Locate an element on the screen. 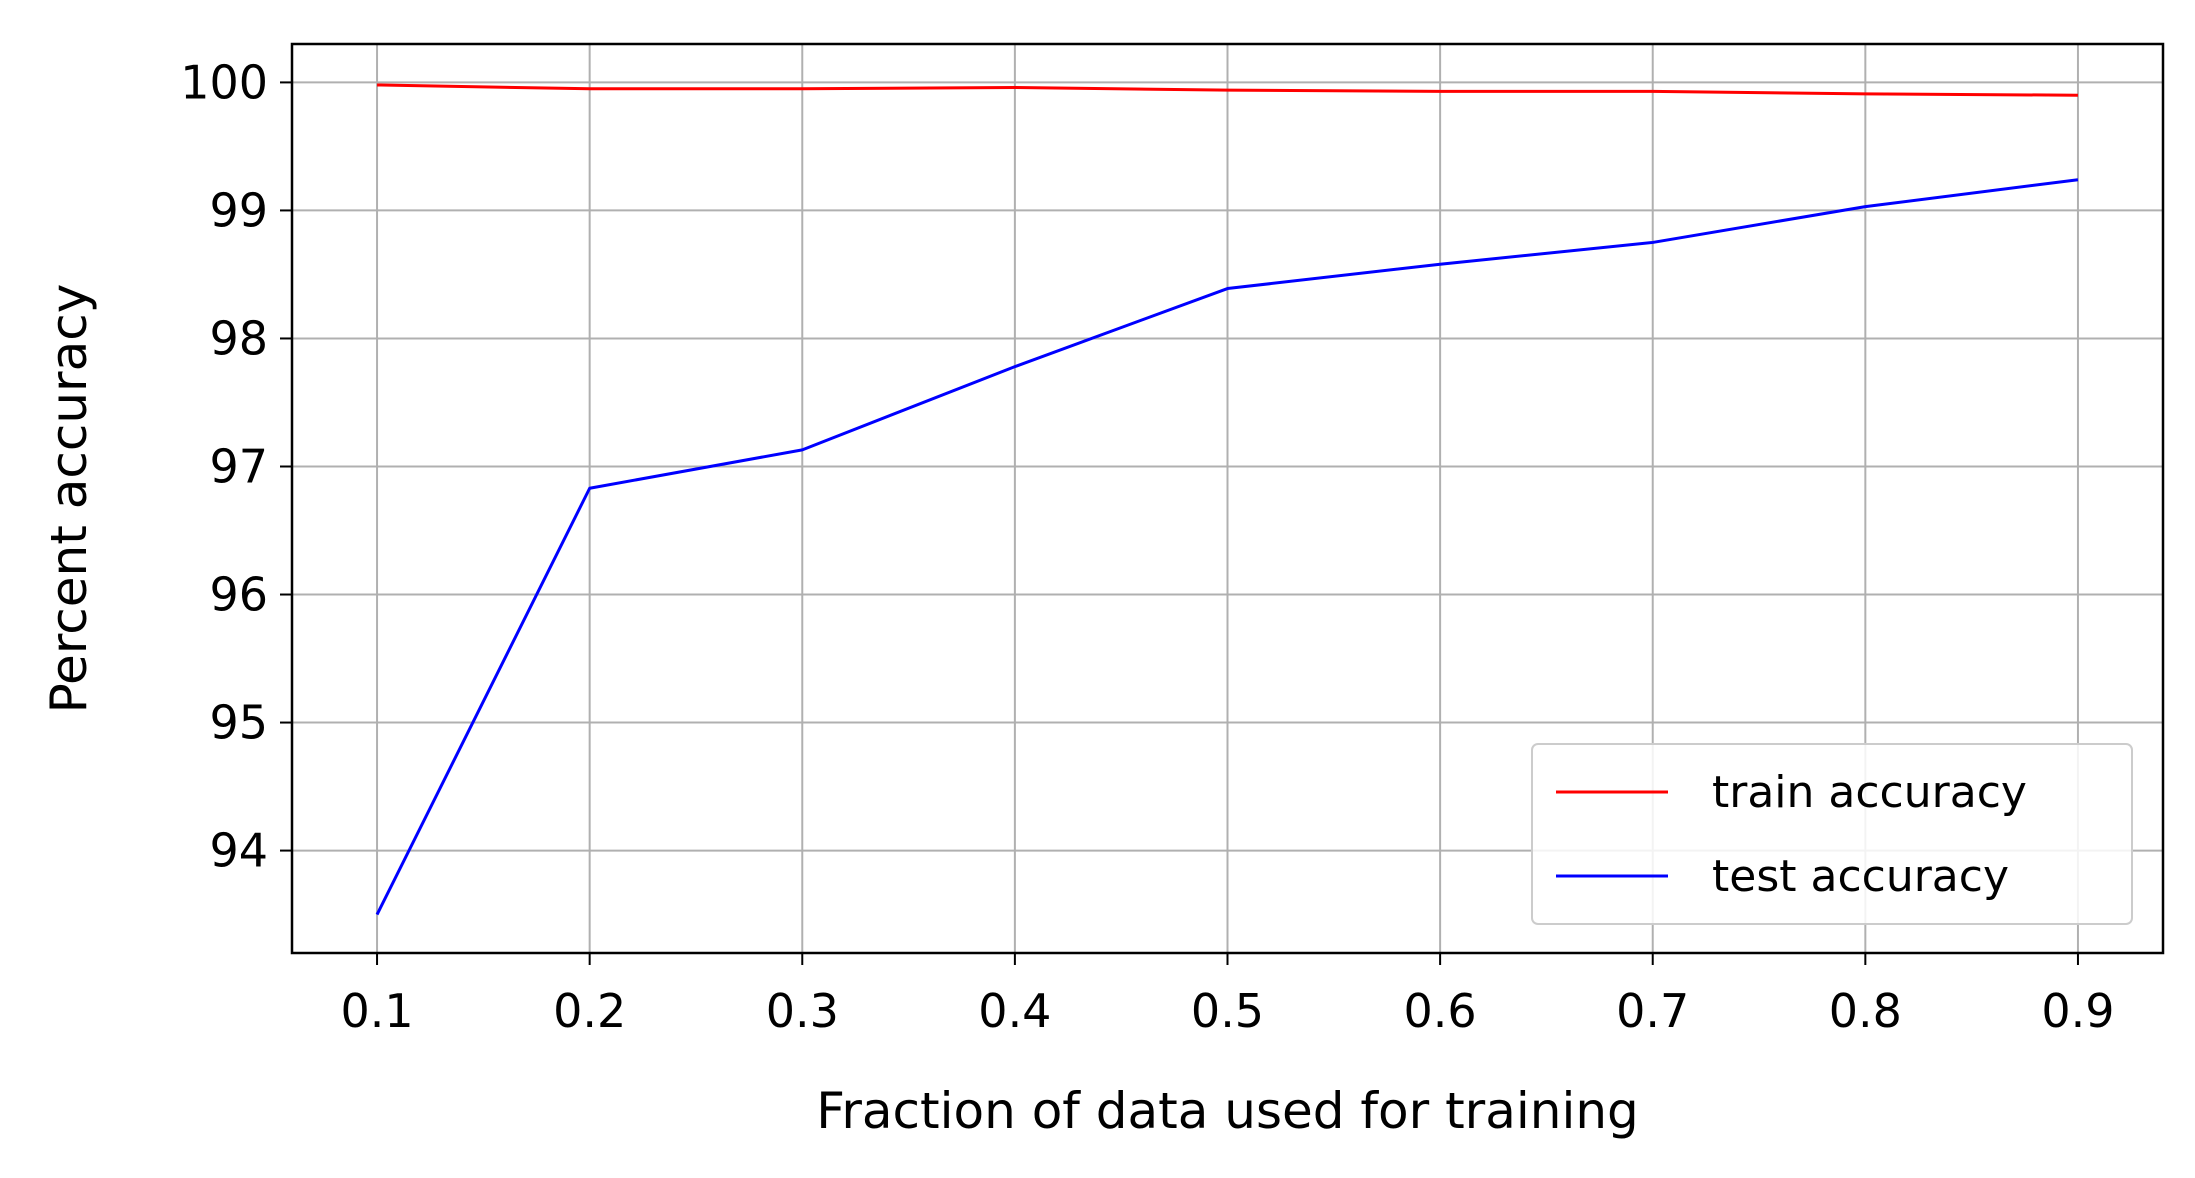  x-tick-label: 0.3 is located at coordinates (802, 1011).